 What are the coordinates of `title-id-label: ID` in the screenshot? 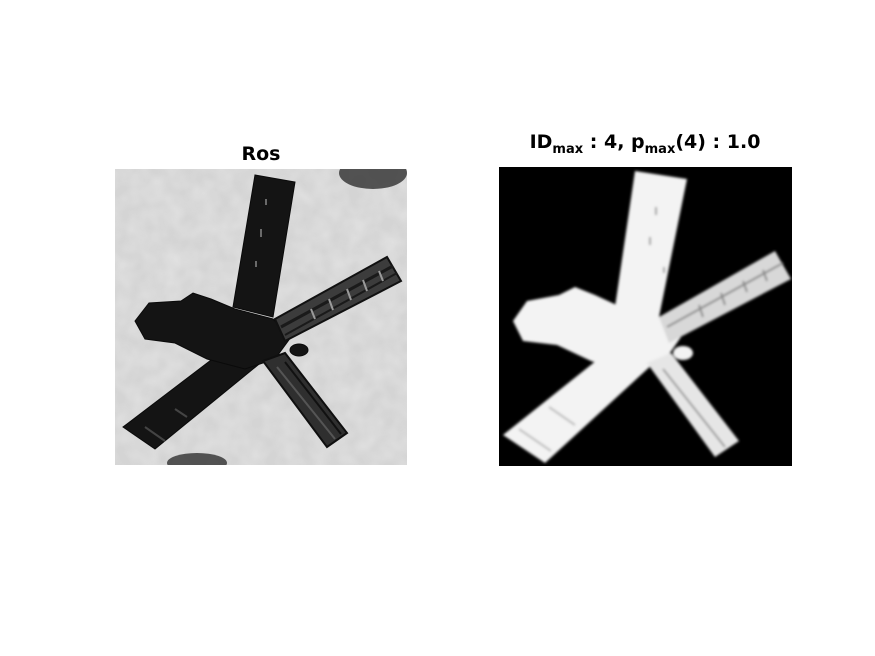 It's located at (541, 142).